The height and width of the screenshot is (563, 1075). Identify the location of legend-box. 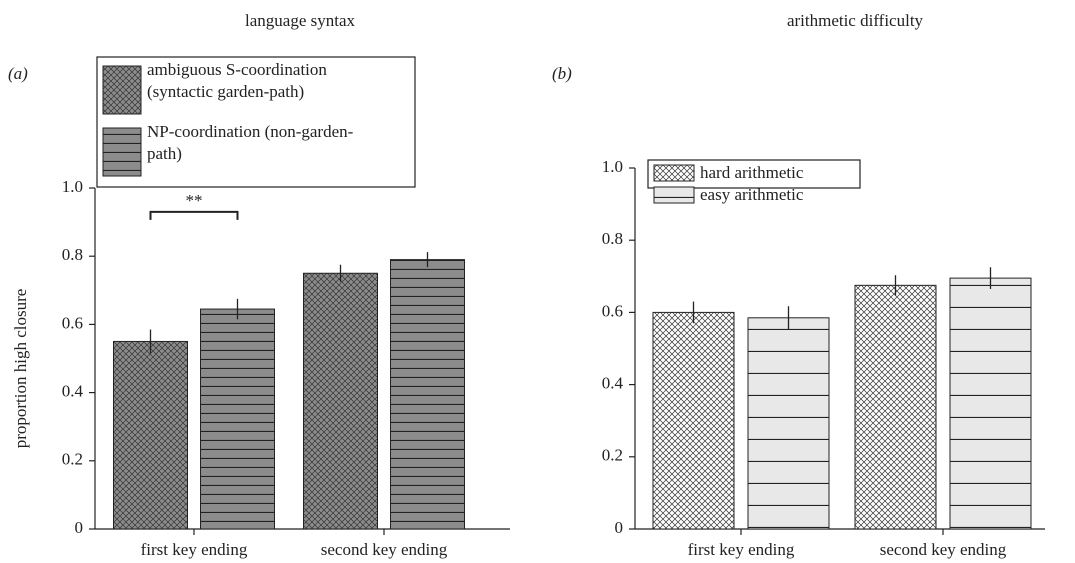
(256, 122).